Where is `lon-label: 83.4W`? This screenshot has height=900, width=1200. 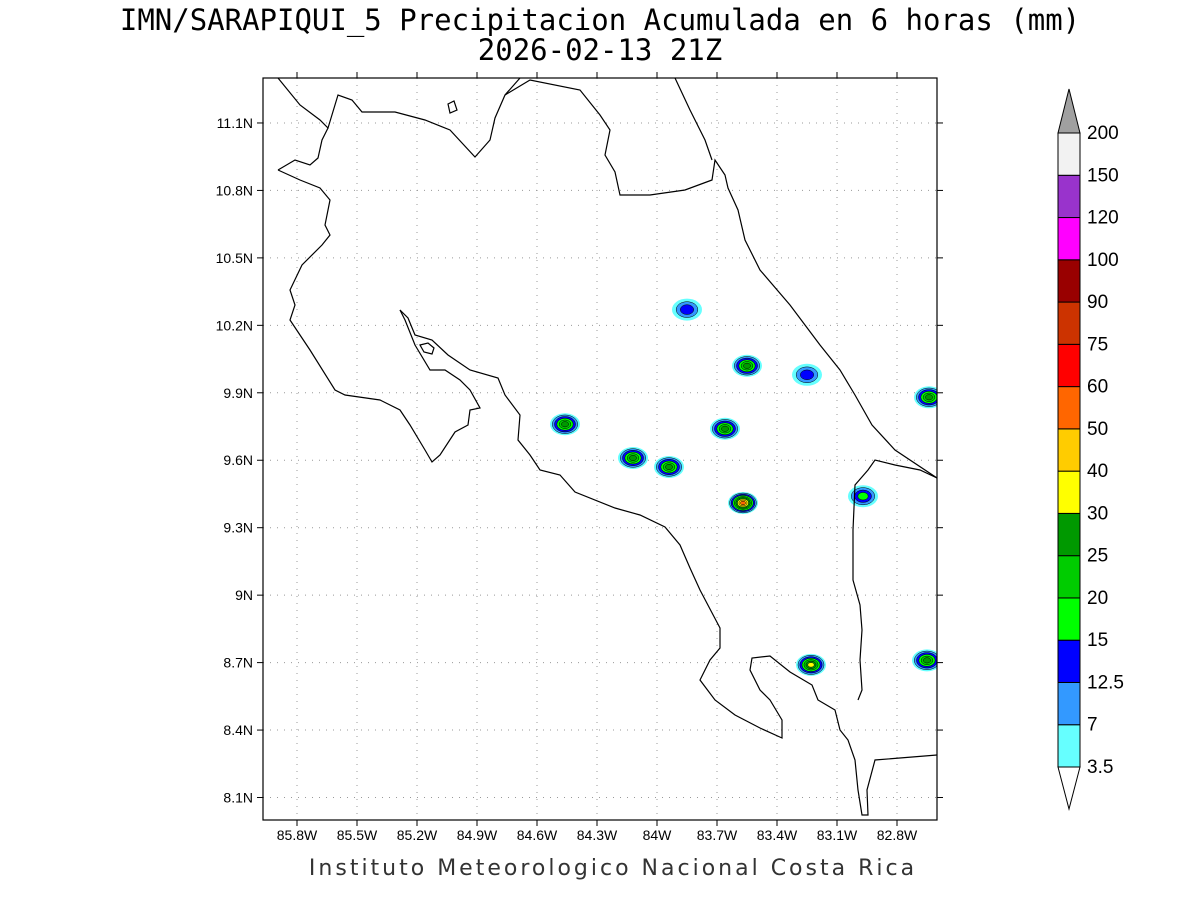
lon-label: 83.4W is located at coordinates (777, 835).